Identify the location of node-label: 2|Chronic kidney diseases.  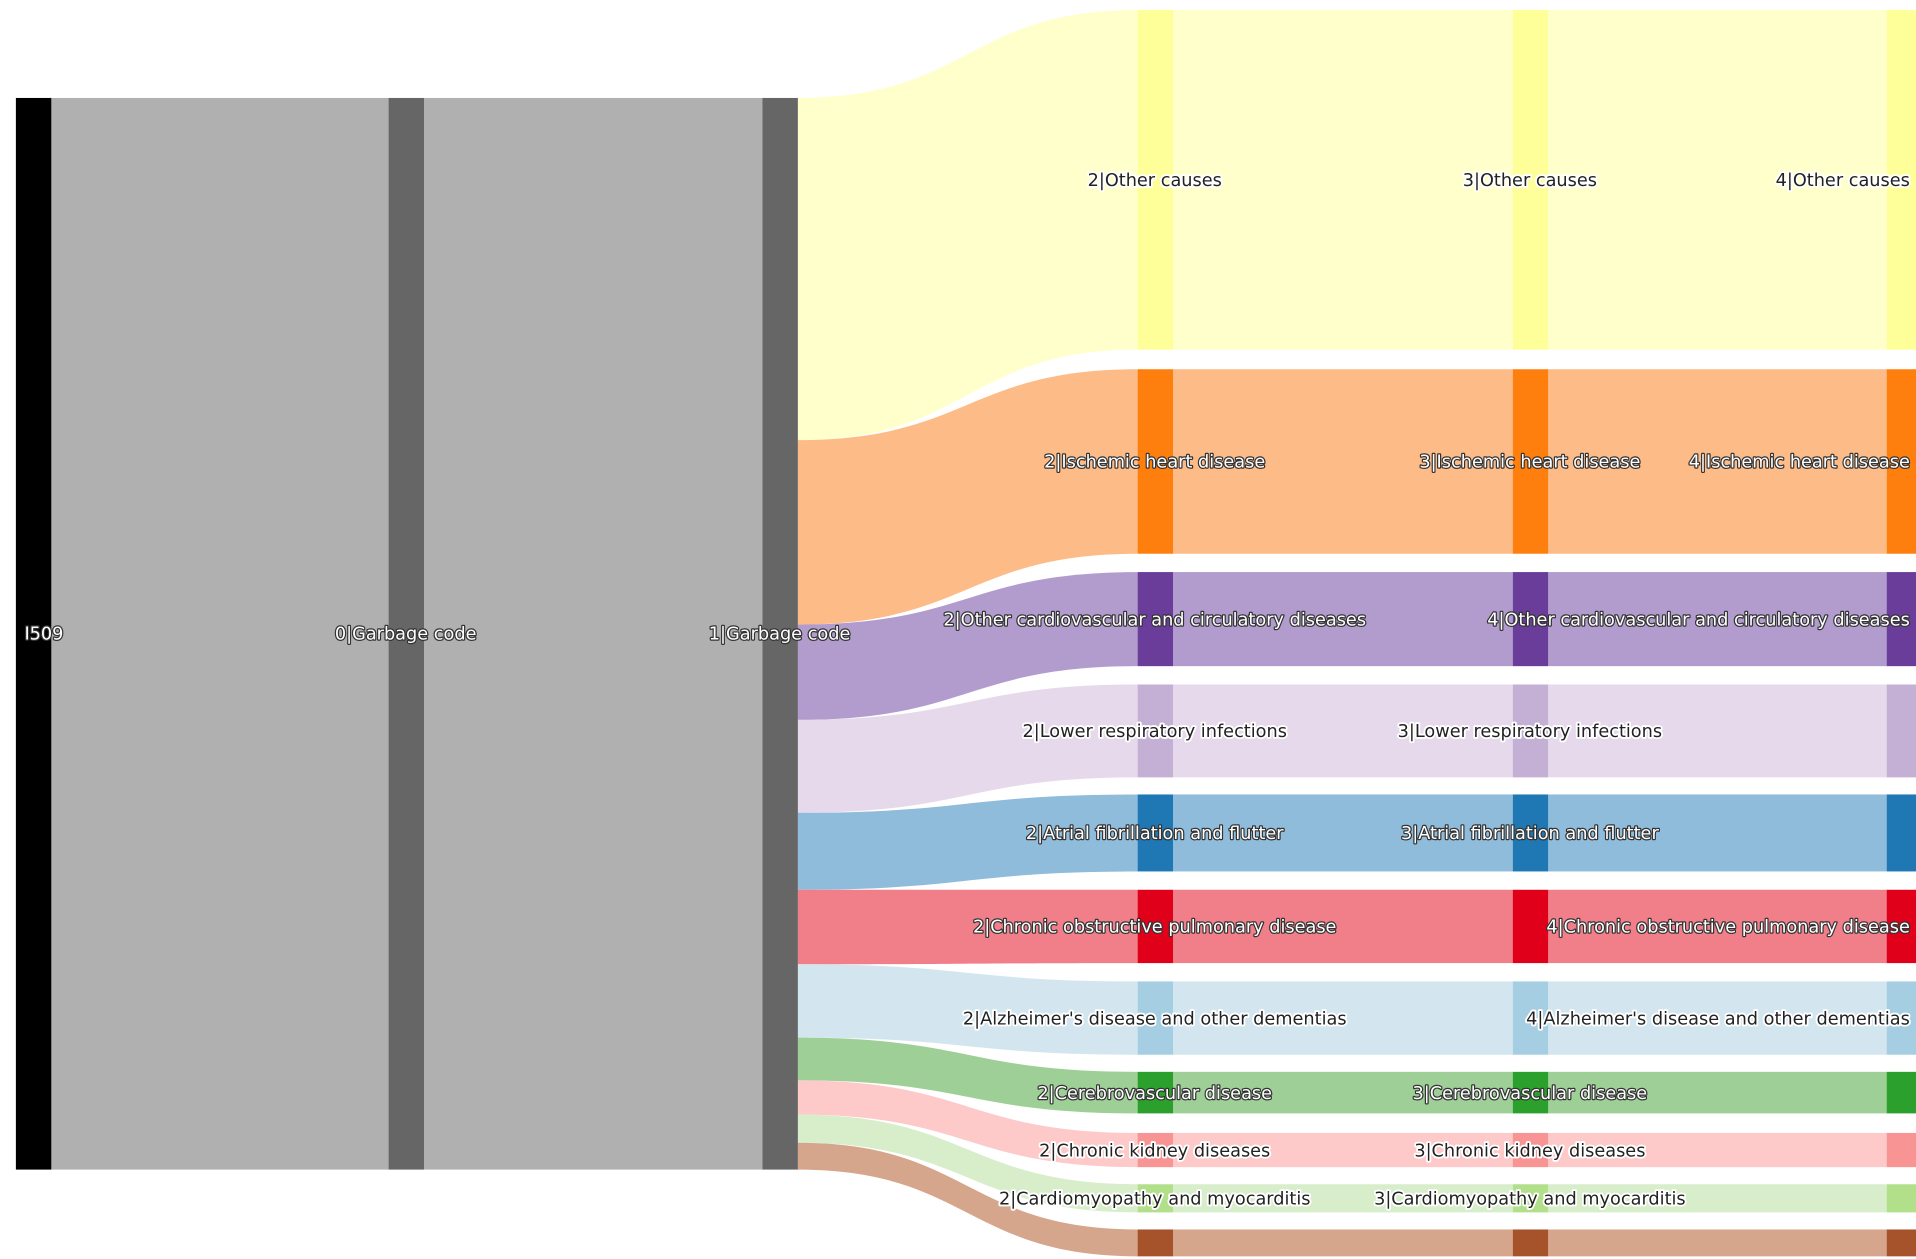
(1154, 1151).